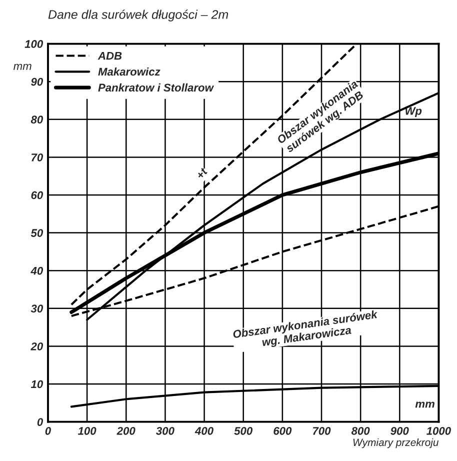  What do you see at coordinates (48, 430) in the screenshot?
I see `x-tick-label: 0` at bounding box center [48, 430].